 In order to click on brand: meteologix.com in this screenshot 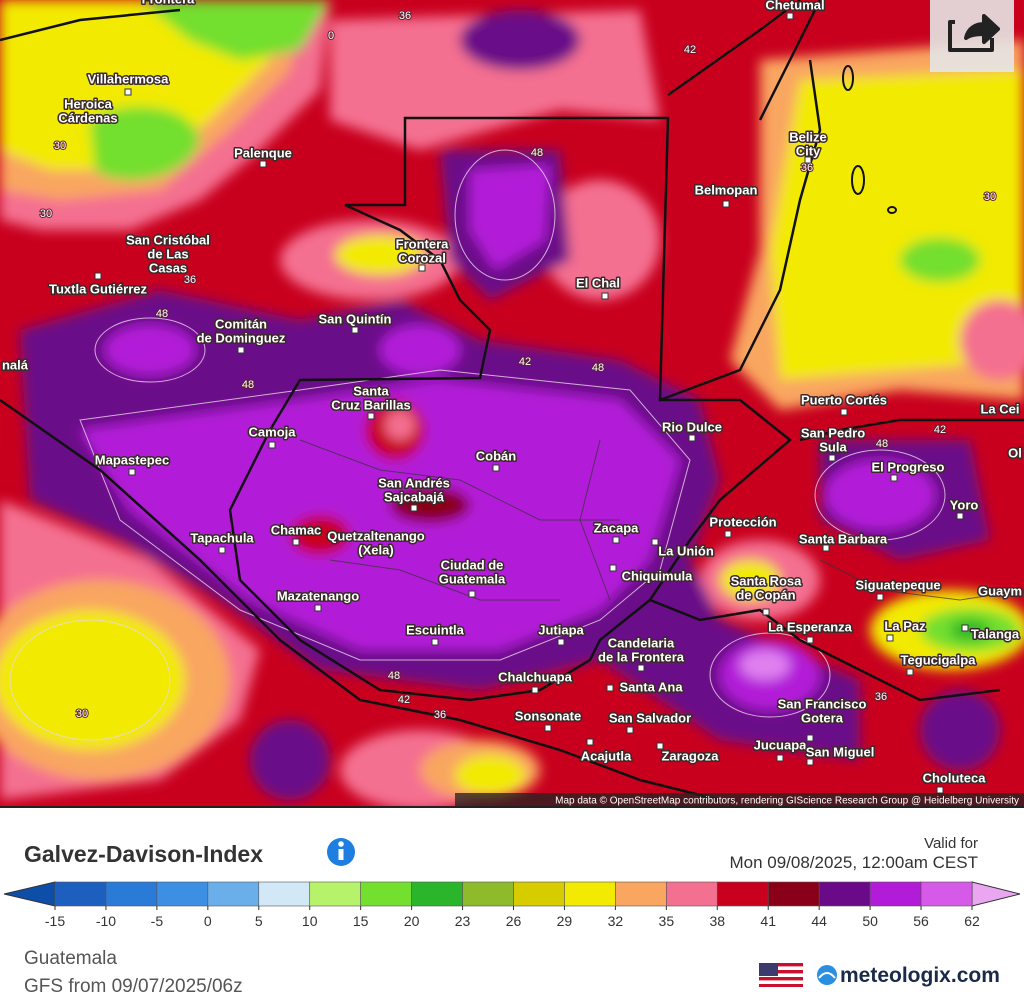, I will do `click(920, 975)`.